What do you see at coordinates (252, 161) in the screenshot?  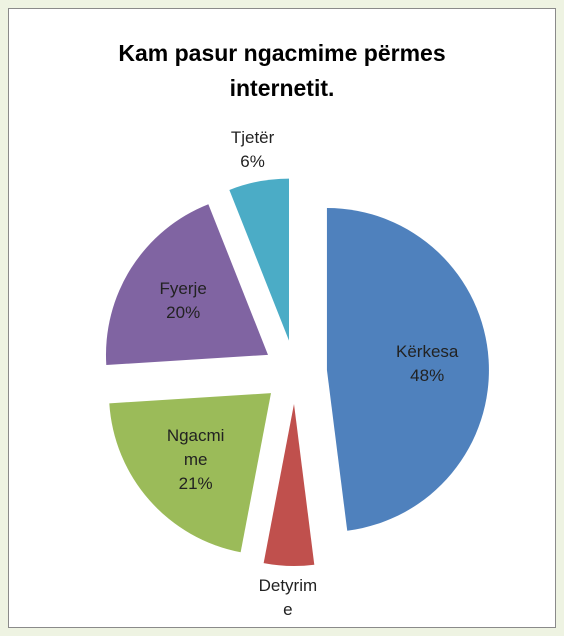 I see `value-label: 6%` at bounding box center [252, 161].